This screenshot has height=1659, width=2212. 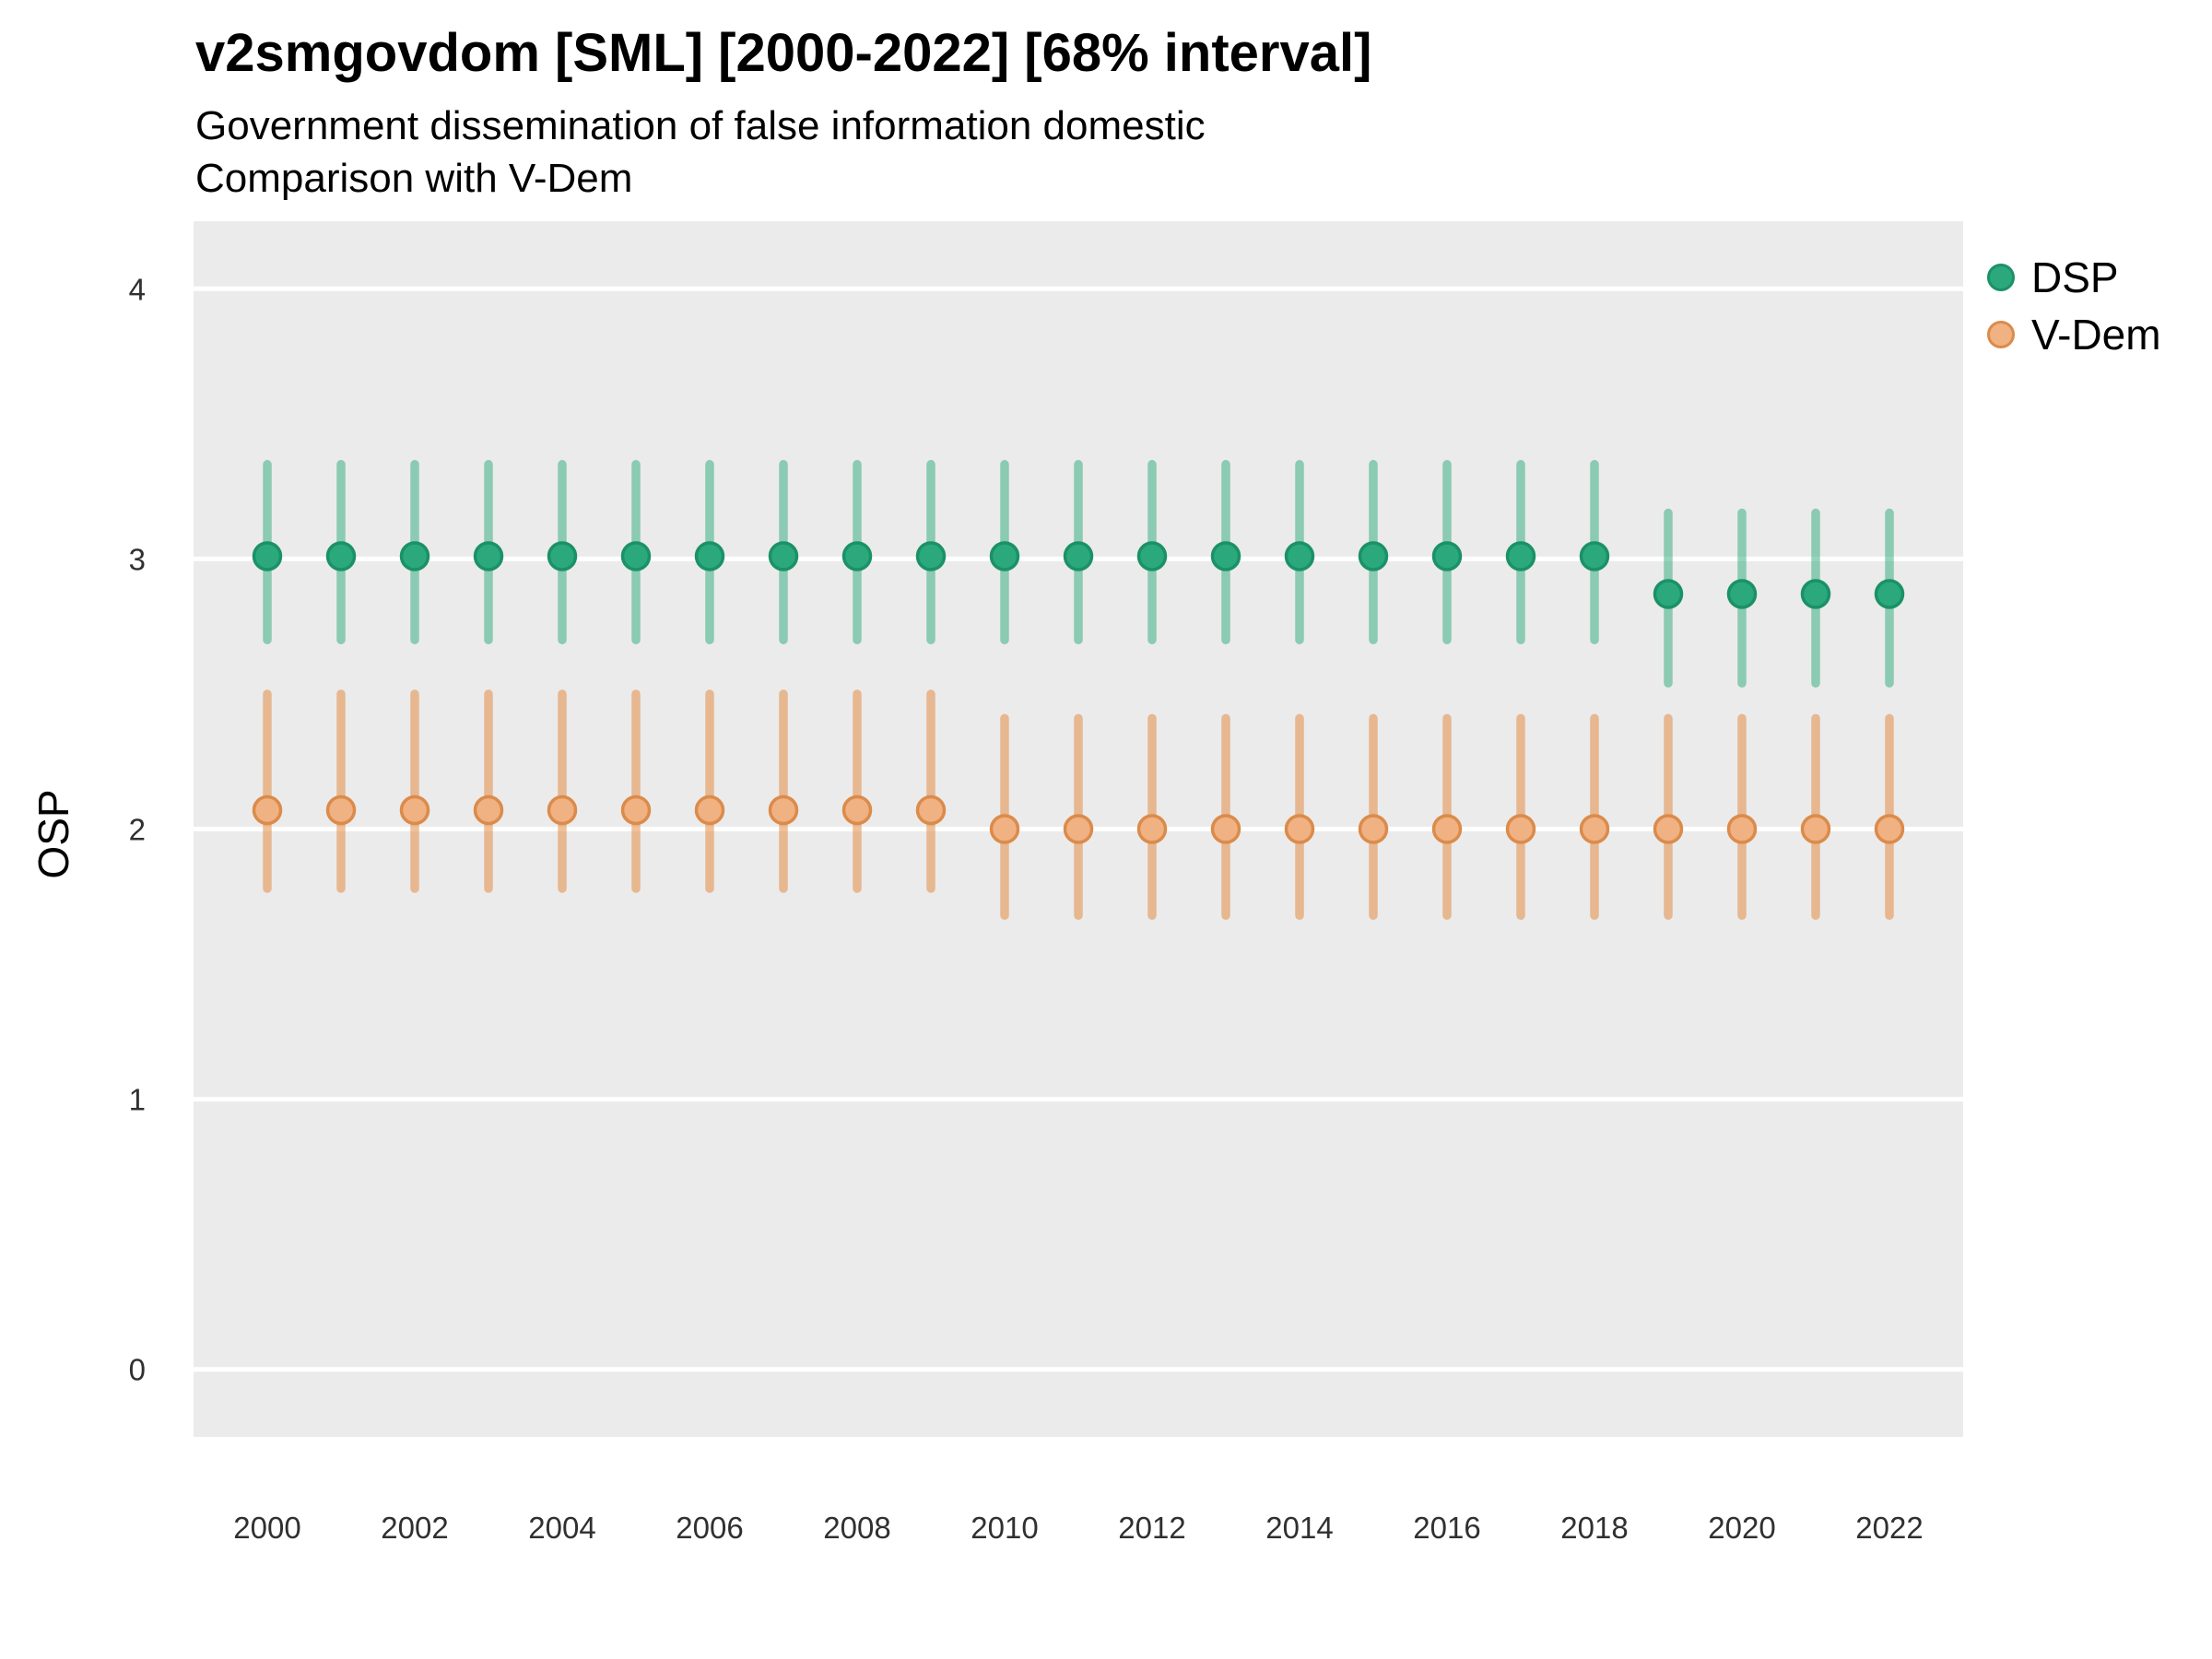 What do you see at coordinates (1741, 1528) in the screenshot?
I see `x-tick-label: 2020` at bounding box center [1741, 1528].